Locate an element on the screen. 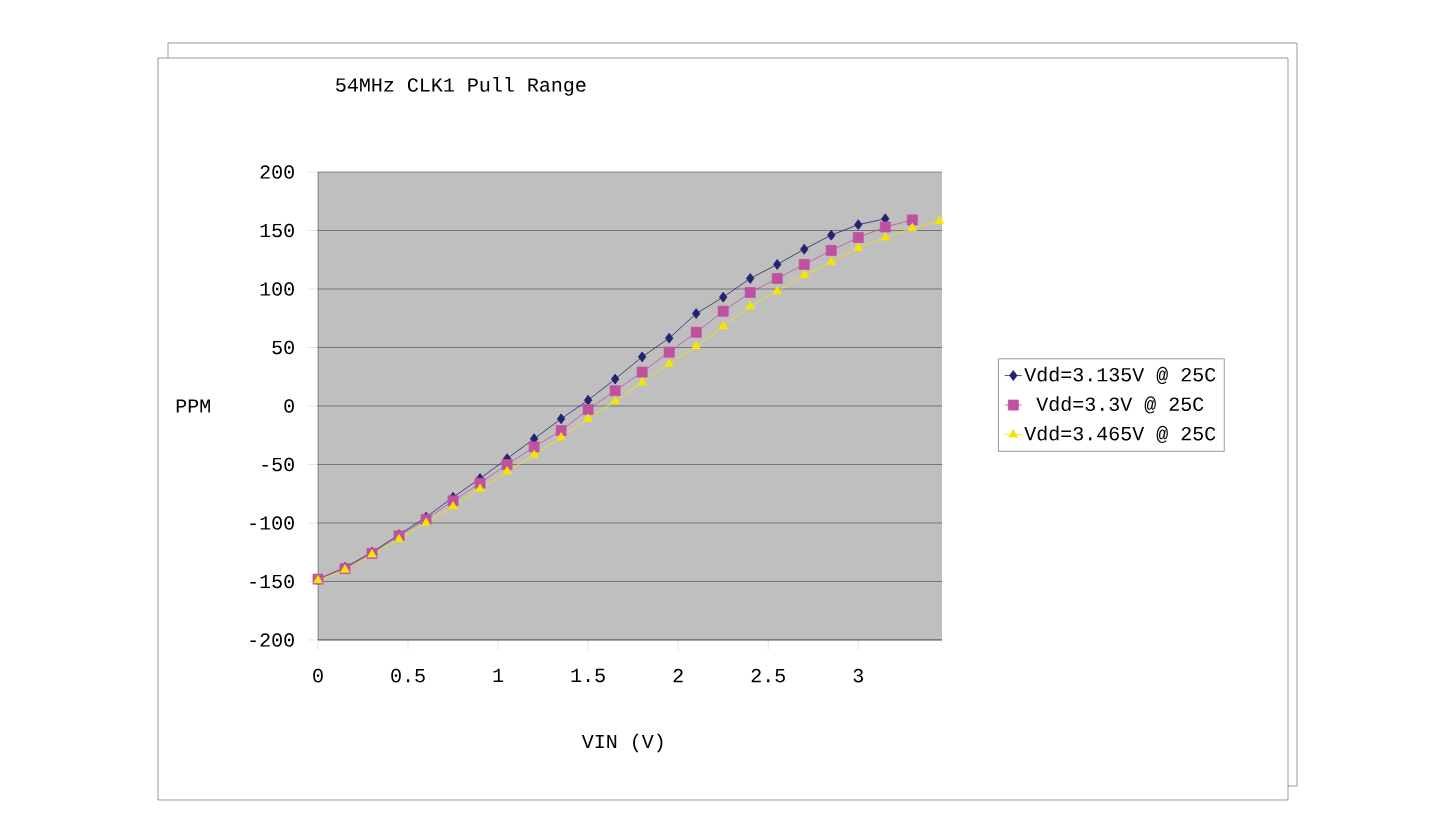 The height and width of the screenshot is (840, 1435). y-tick-label: 200 is located at coordinates (277, 172).